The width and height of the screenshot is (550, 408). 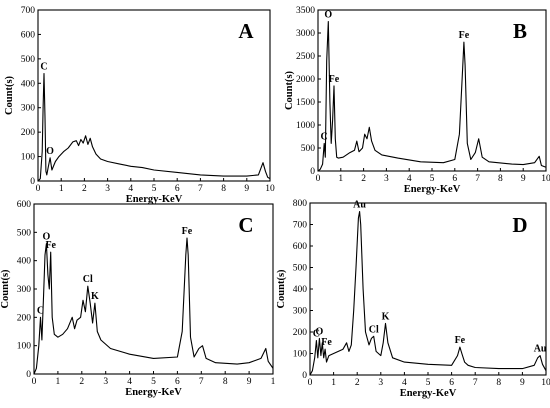 What do you see at coordinates (520, 31) in the screenshot?
I see `panel-letter: B` at bounding box center [520, 31].